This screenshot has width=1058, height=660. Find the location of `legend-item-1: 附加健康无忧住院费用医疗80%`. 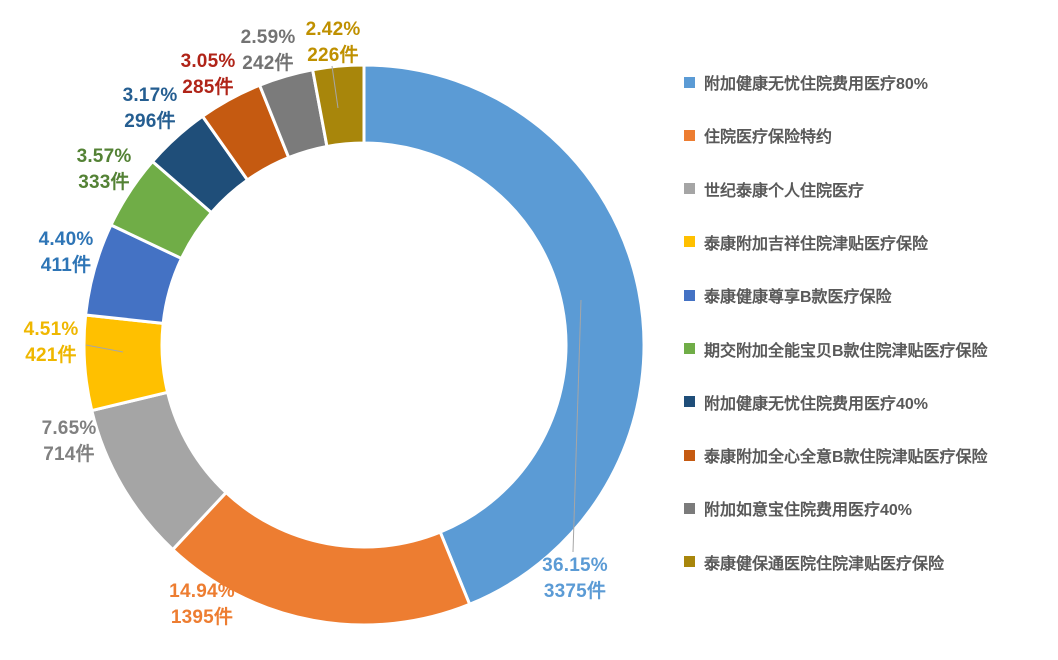

legend-item-1: 附加健康无忧住院费用医疗80% is located at coordinates (806, 82).